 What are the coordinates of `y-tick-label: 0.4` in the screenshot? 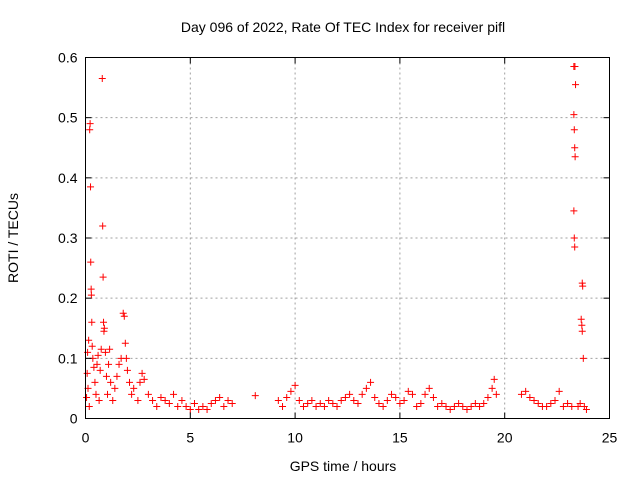 It's located at (68, 178).